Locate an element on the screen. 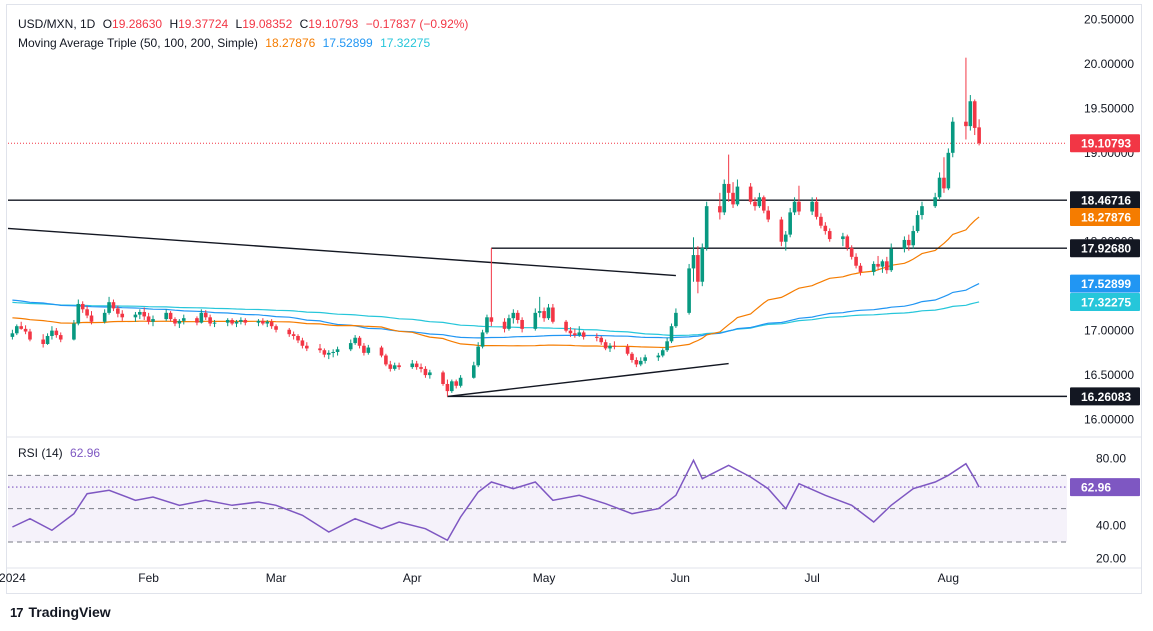 The width and height of the screenshot is (1153, 631). rsi-value: 62.96 is located at coordinates (85, 453).